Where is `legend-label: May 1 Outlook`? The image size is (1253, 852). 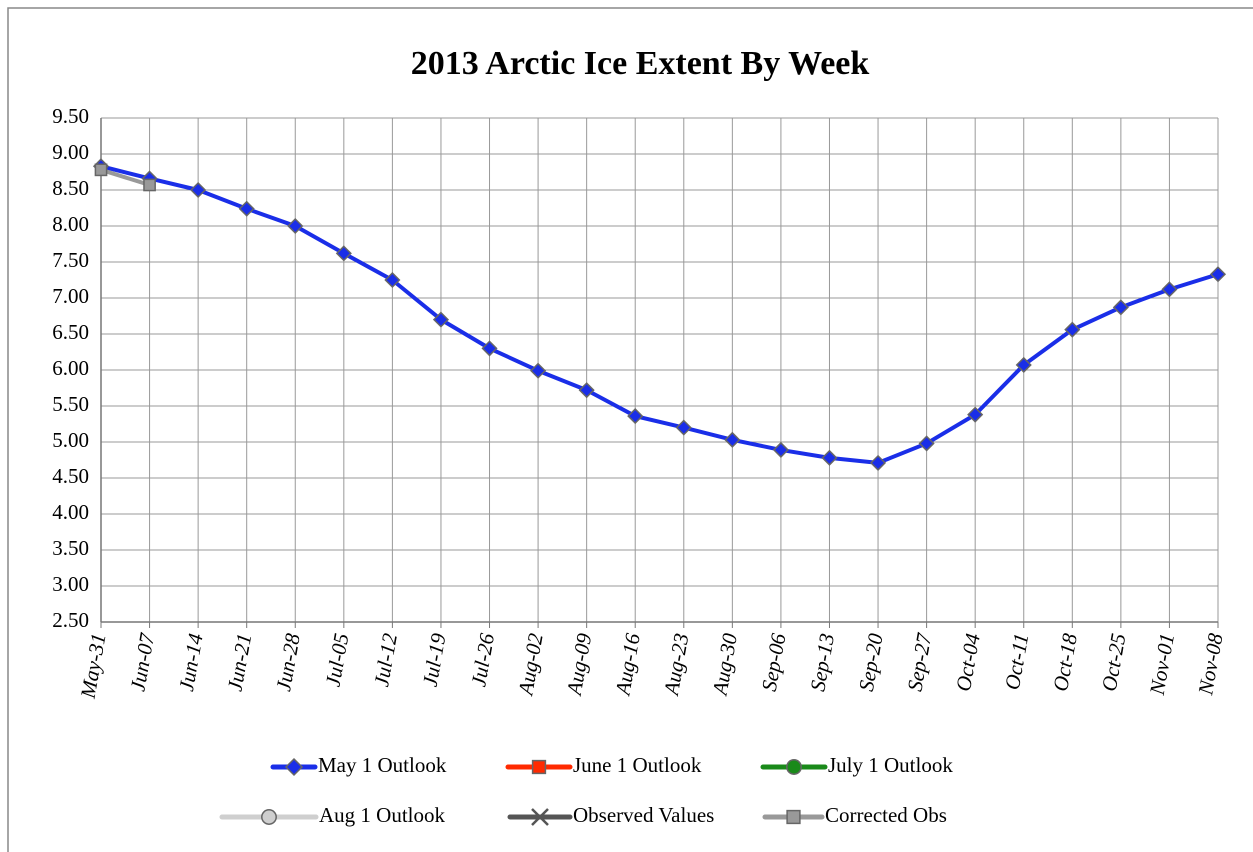
legend-label: May 1 Outlook is located at coordinates (382, 765).